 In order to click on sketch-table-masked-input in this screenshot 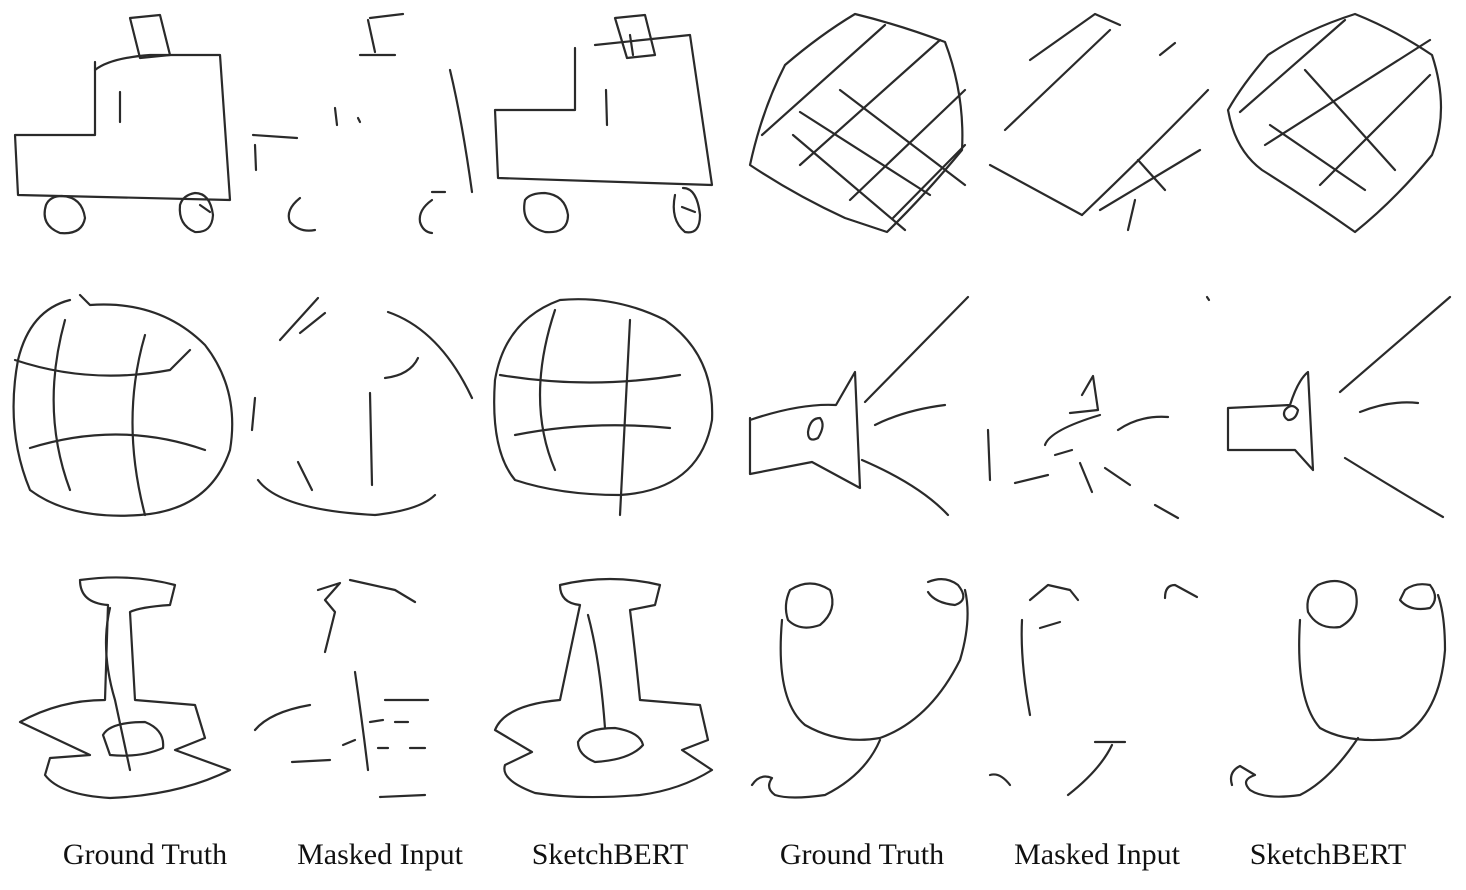, I will do `click(341, 688)`.